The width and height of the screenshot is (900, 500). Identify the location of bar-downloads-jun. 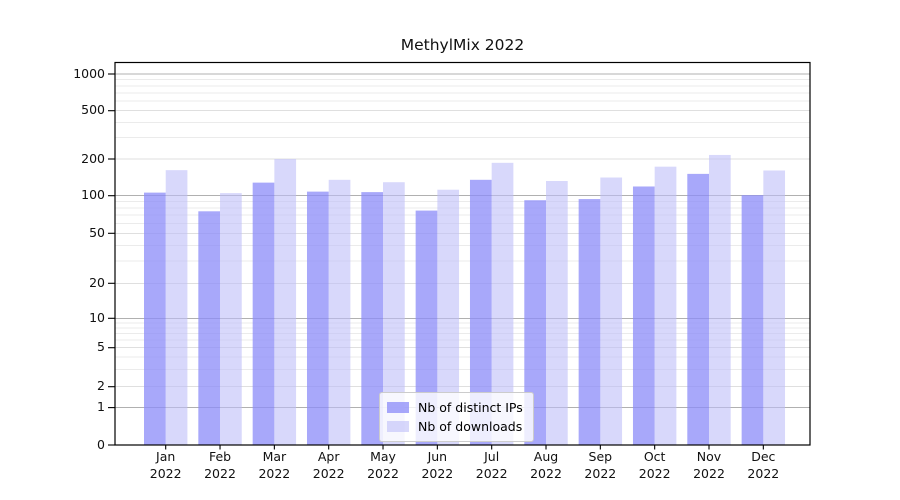
(448, 317).